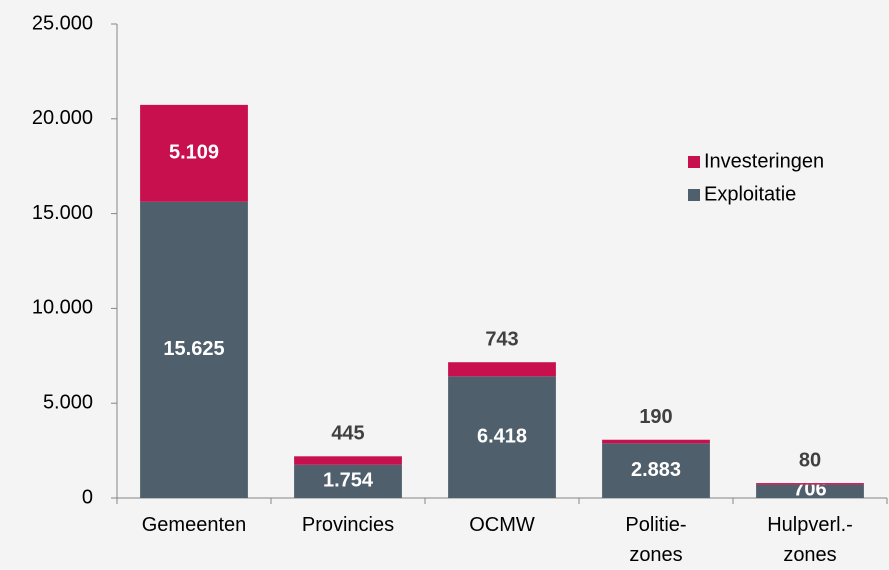 This screenshot has height=570, width=889. Describe the element at coordinates (62, 23) in the screenshot. I see `y-tick-label: 25.000` at that location.